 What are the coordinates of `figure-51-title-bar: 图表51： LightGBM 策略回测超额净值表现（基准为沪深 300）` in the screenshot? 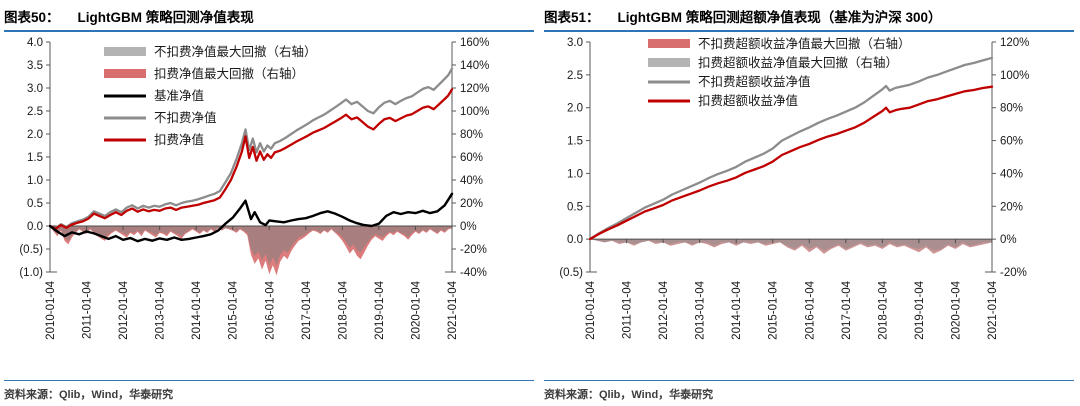 It's located at (809, 16).